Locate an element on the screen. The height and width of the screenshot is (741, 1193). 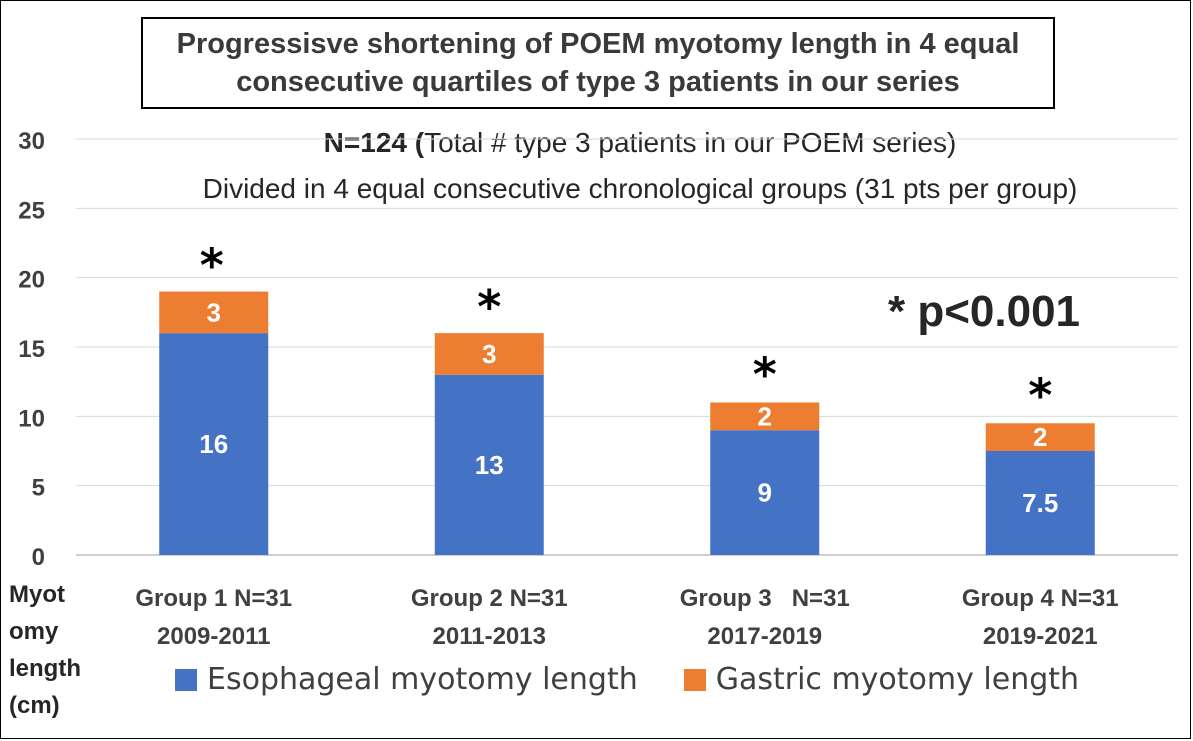
legend-swatch-gastric is located at coordinates (694, 679).